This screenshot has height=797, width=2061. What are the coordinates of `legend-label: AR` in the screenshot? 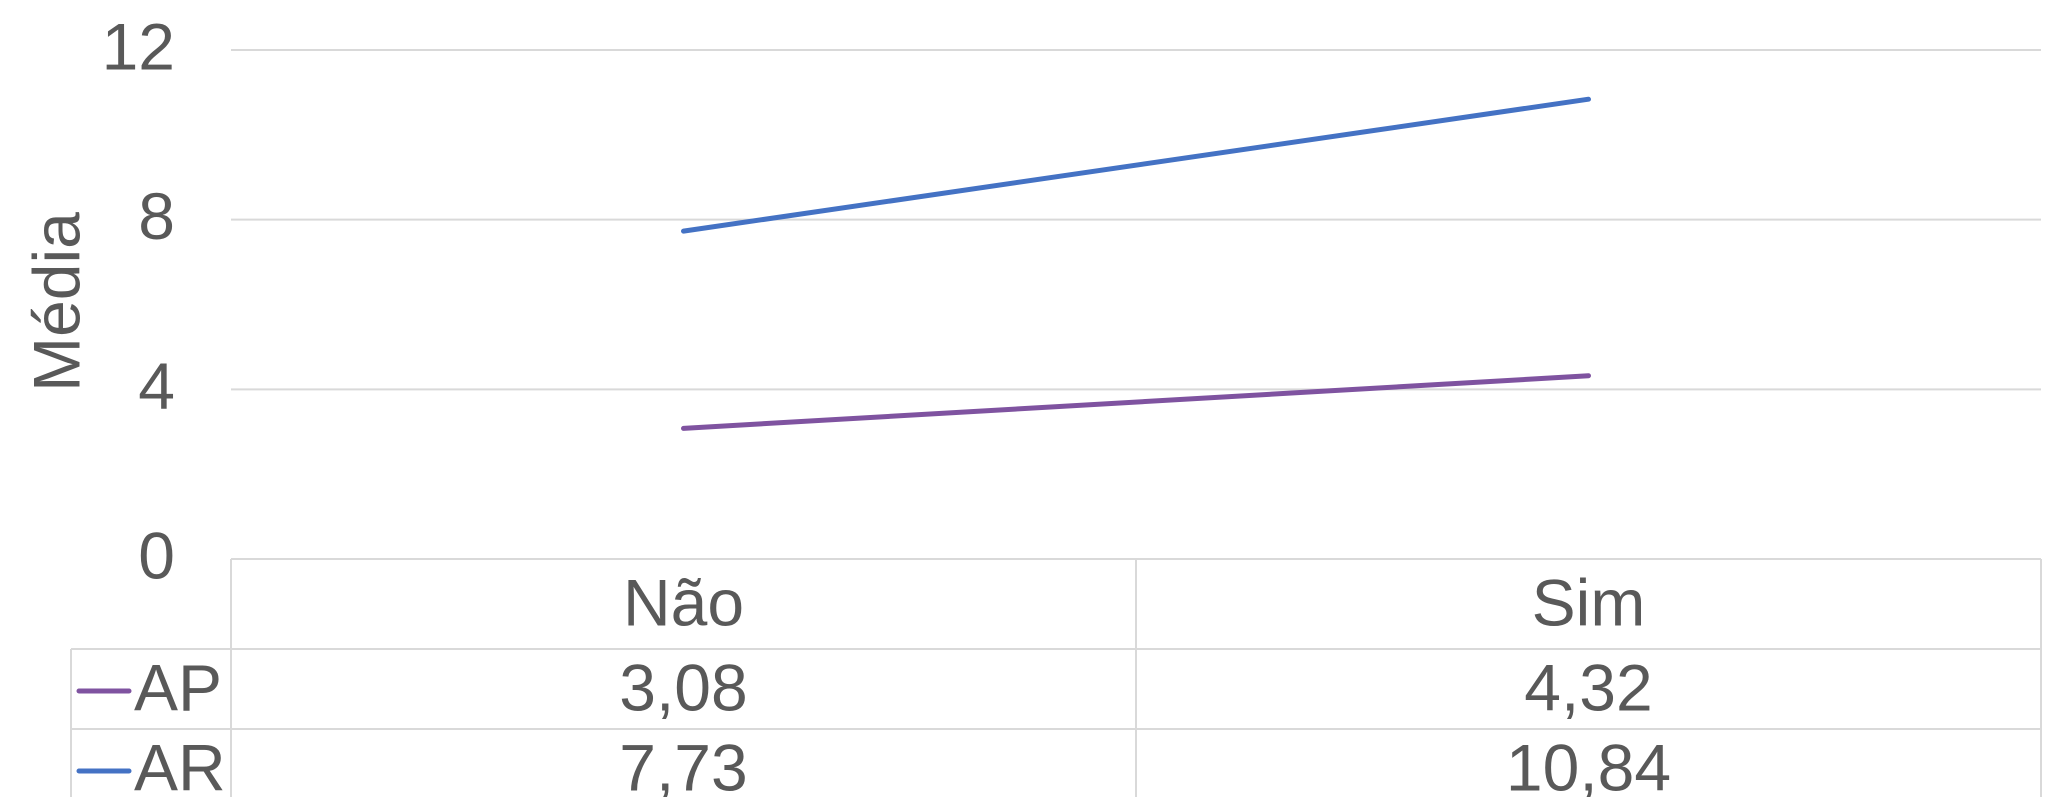 It's located at (180, 763).